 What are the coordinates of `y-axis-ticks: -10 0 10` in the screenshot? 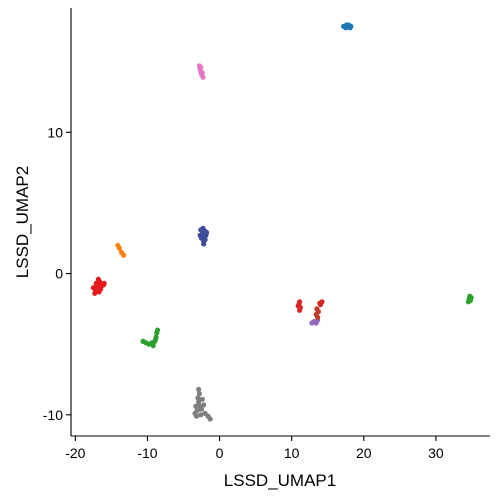 It's located at (57, 273).